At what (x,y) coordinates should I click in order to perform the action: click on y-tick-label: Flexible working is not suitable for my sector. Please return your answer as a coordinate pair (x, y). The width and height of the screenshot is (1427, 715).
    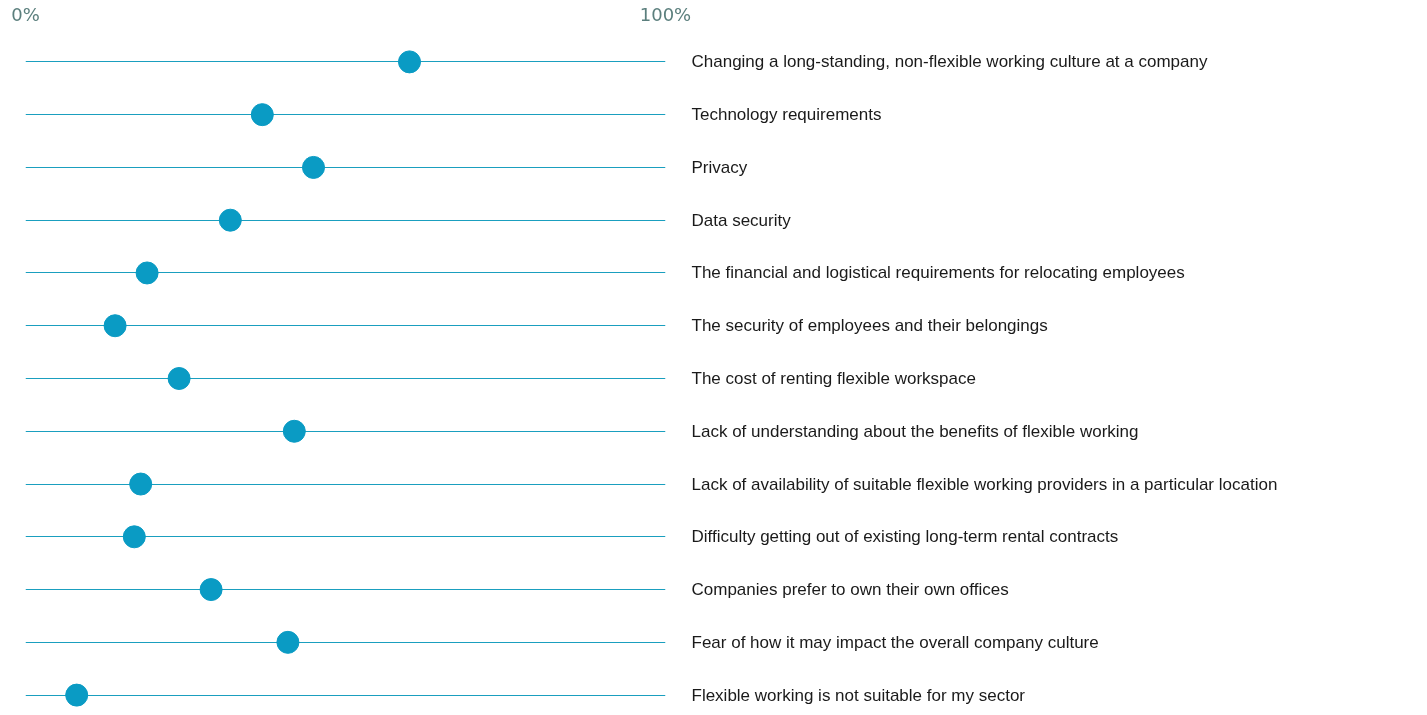
    Looking at the image, I should click on (858, 695).